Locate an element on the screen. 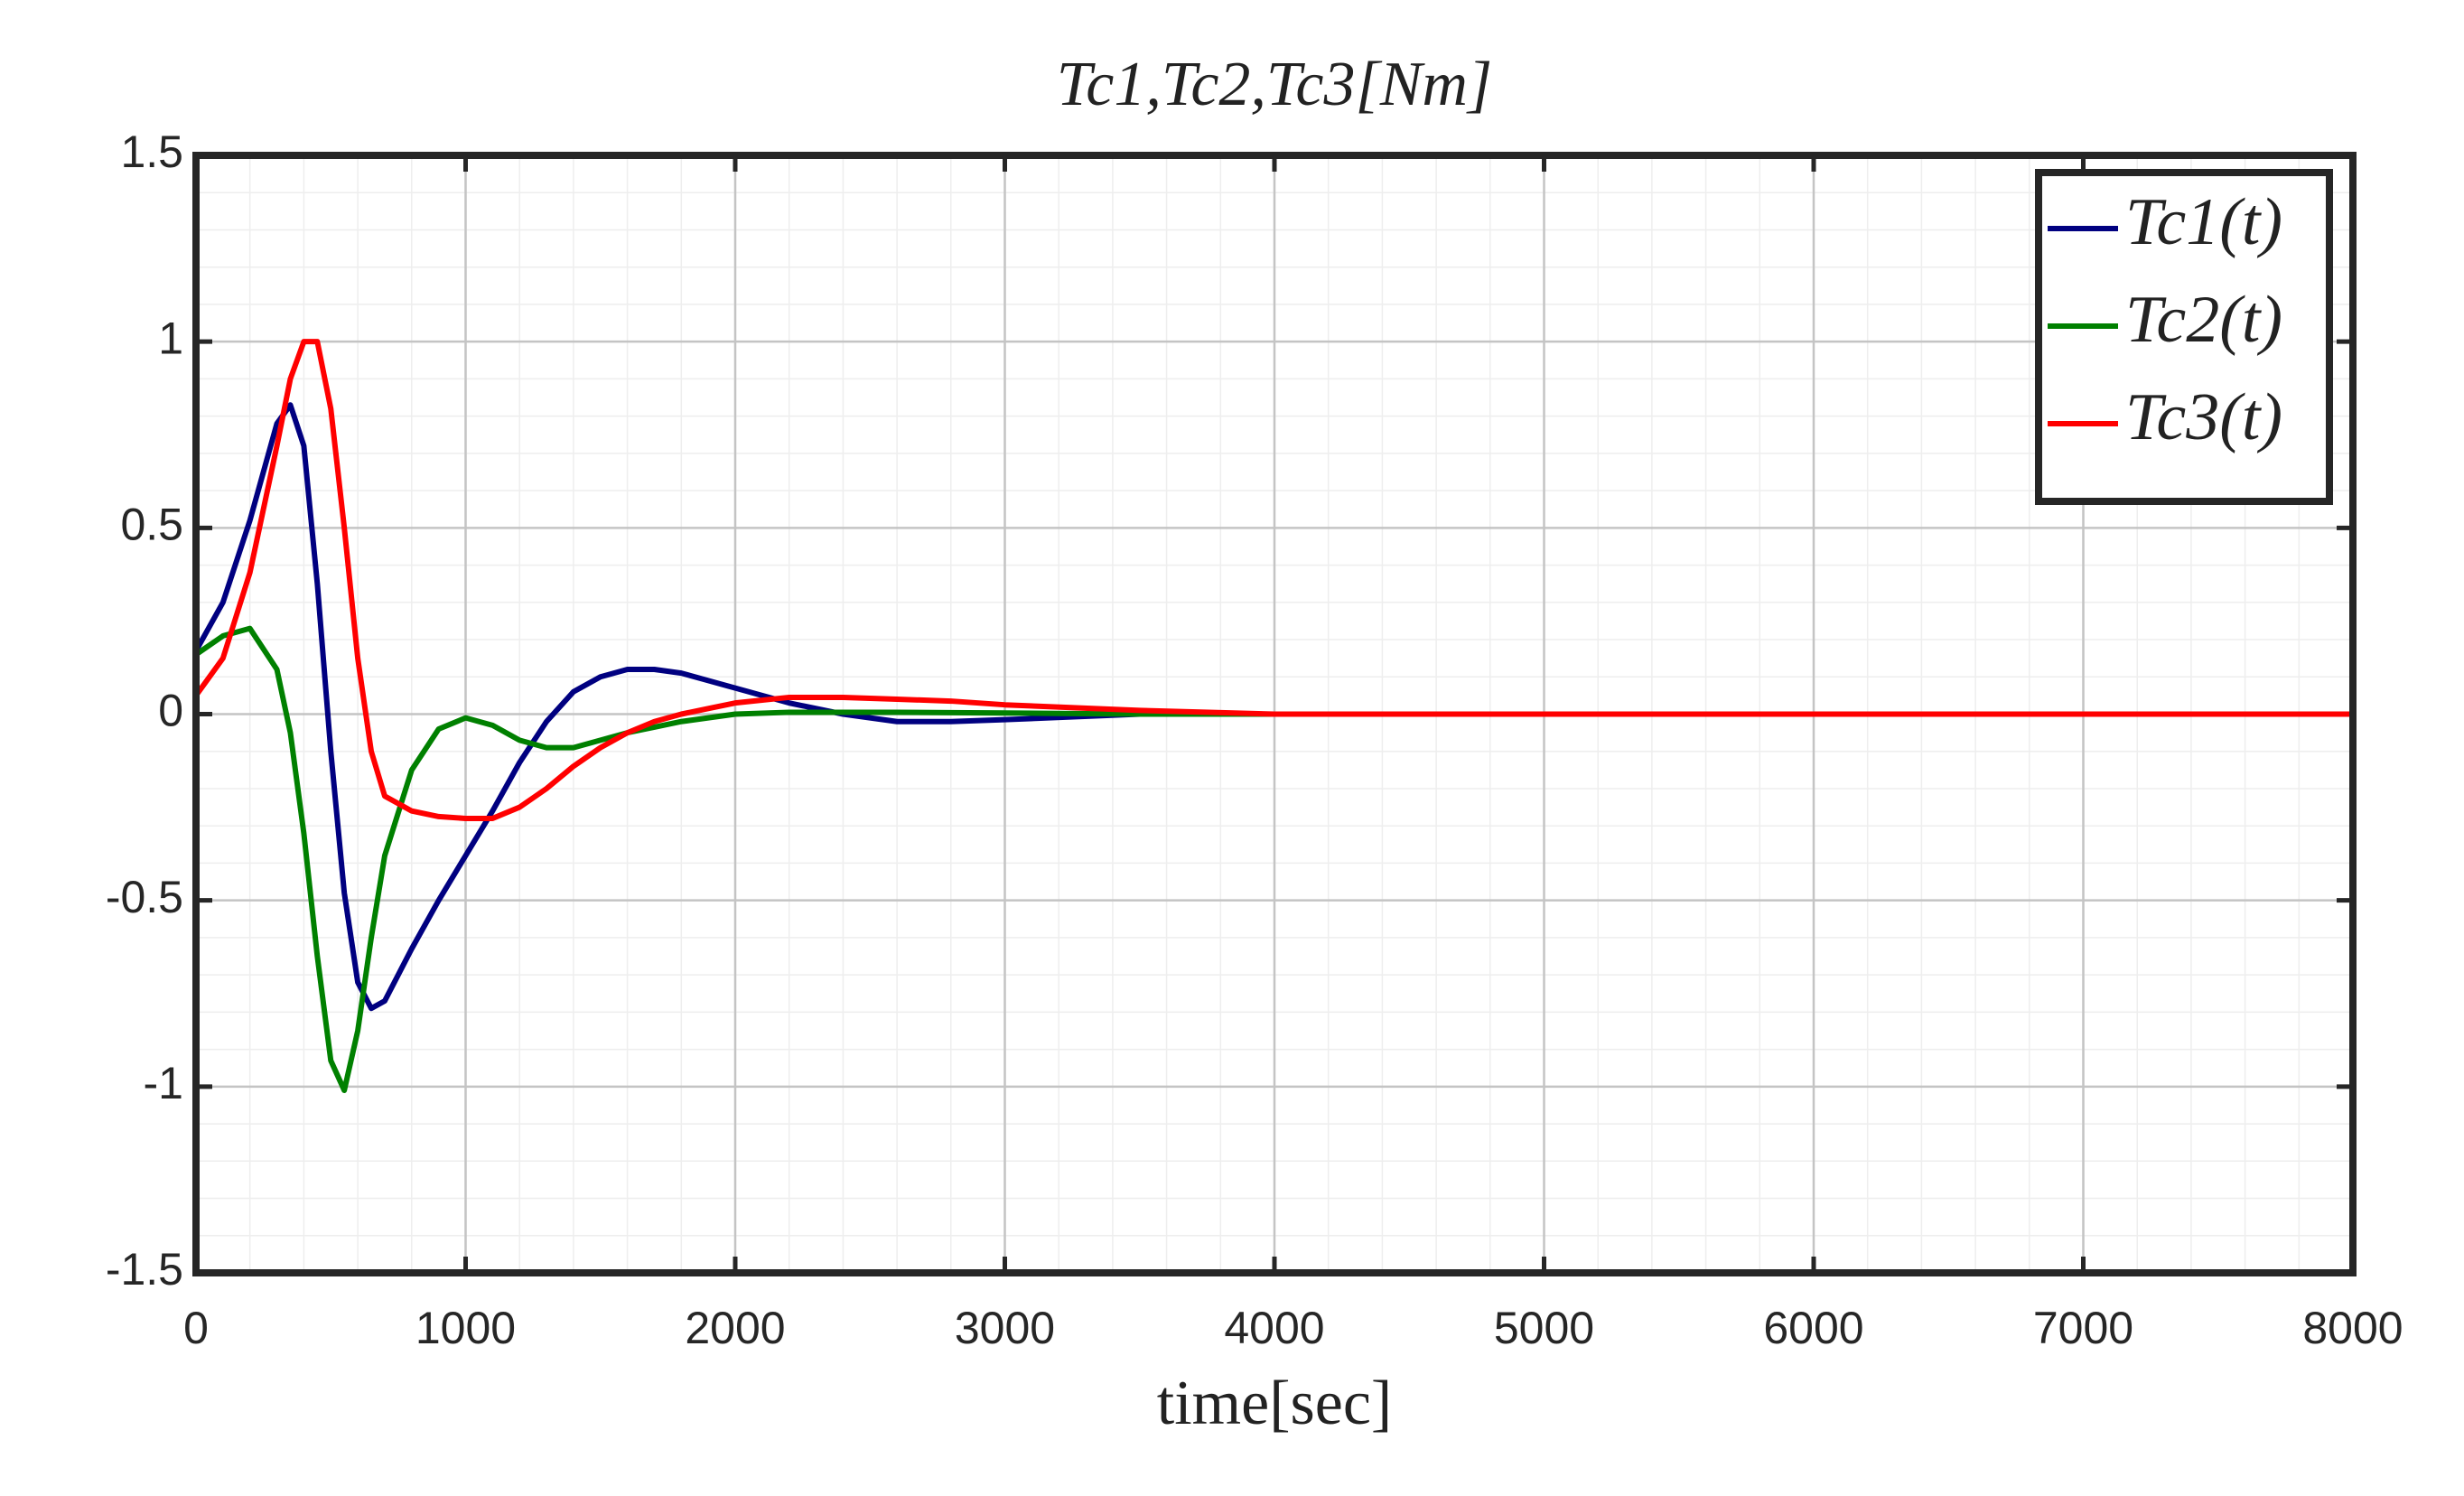 This screenshot has width=2464, height=1496. y-tick-label: 0 is located at coordinates (171, 711).